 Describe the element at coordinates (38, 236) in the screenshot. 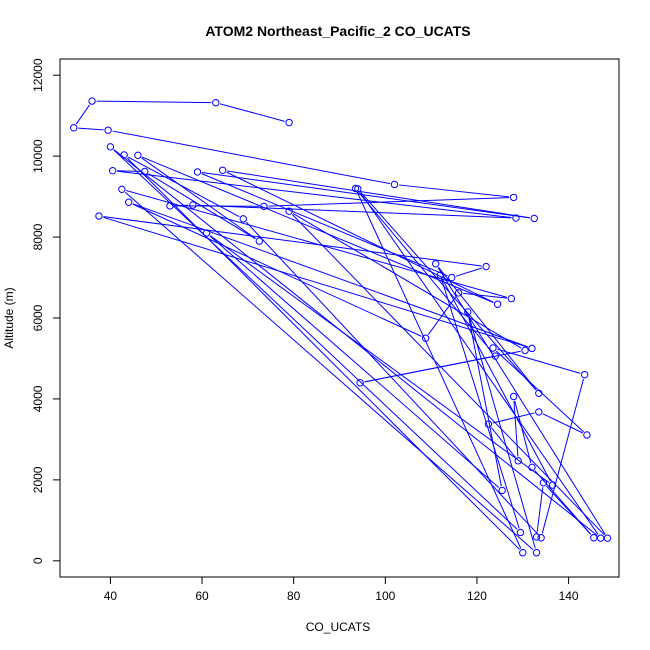

I see `y-tick-label: 8000` at that location.